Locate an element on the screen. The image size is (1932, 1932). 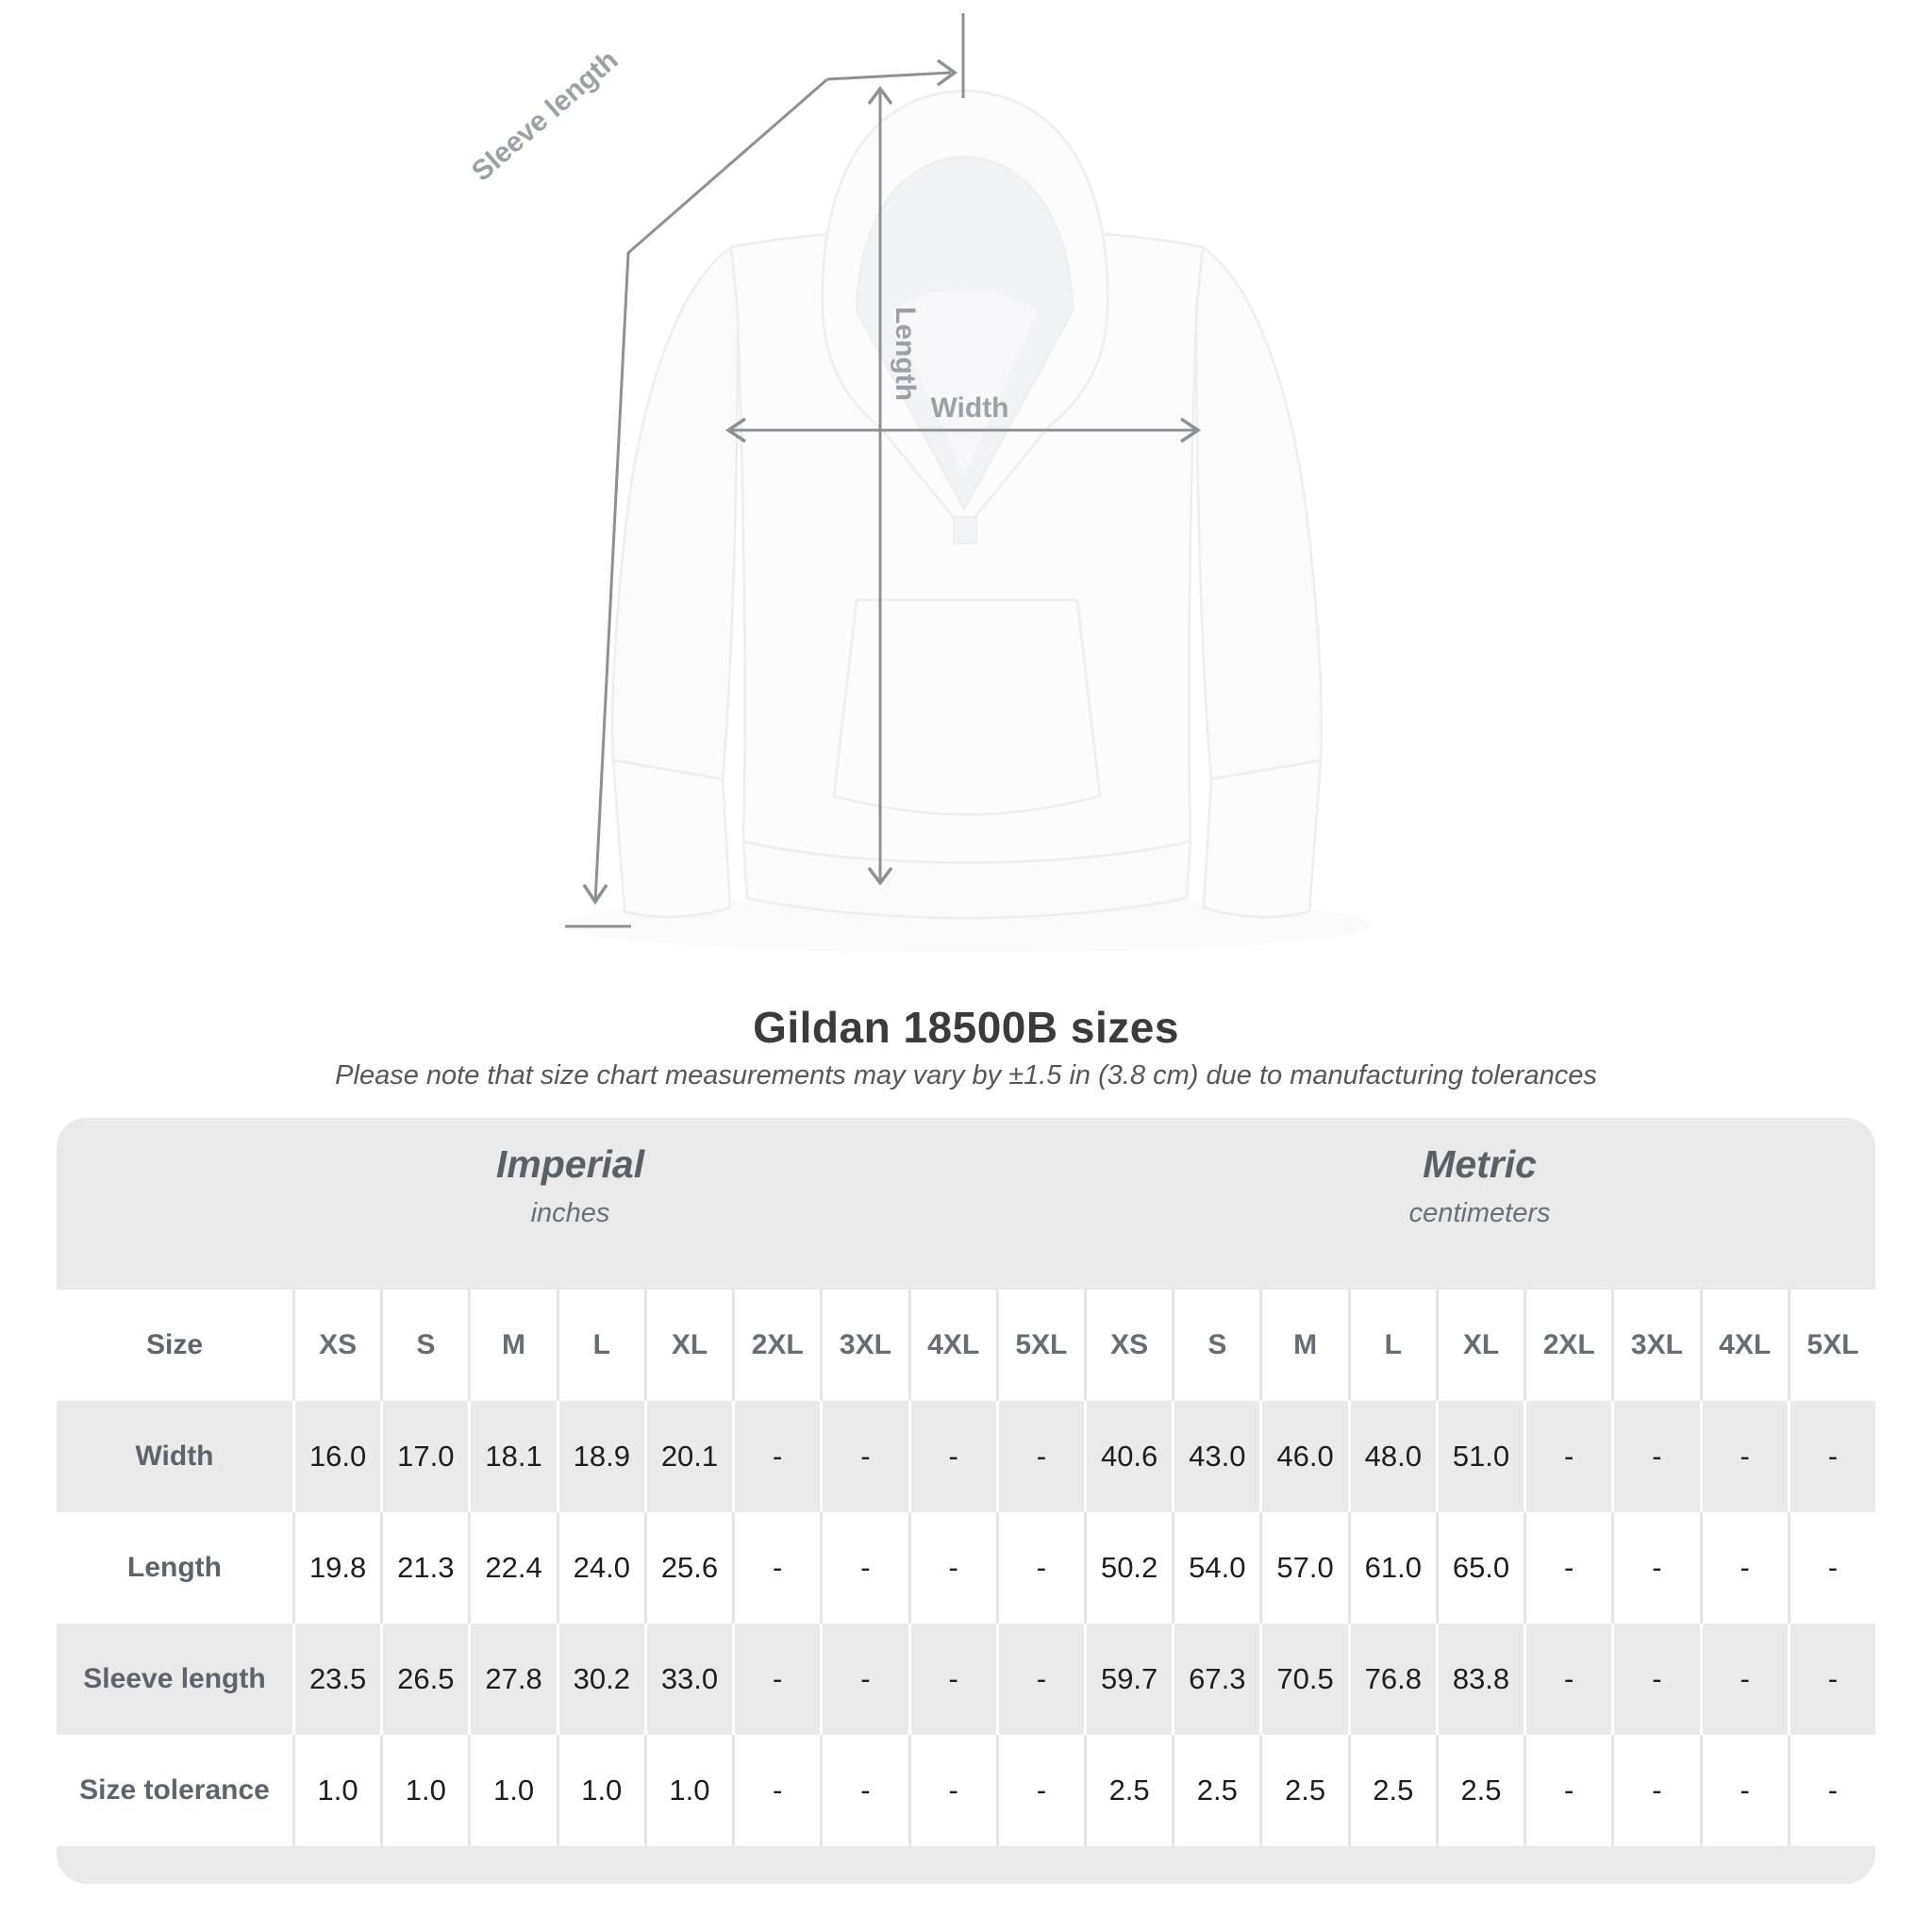
row-label: Size tolerance is located at coordinates (175, 1790).